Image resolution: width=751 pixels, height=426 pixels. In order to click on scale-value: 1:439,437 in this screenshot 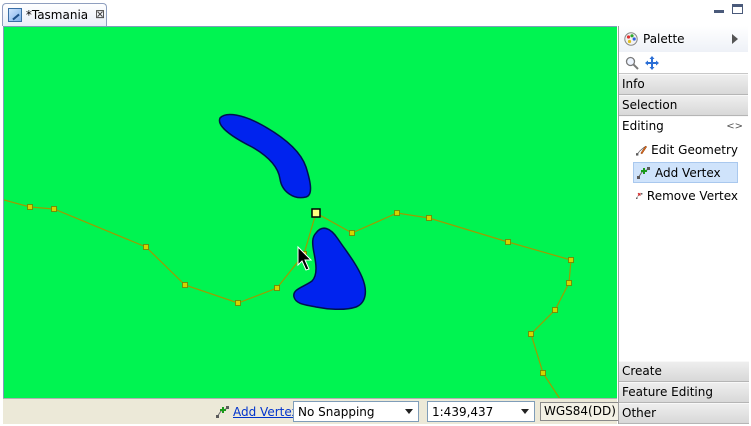, I will do `click(463, 411)`.